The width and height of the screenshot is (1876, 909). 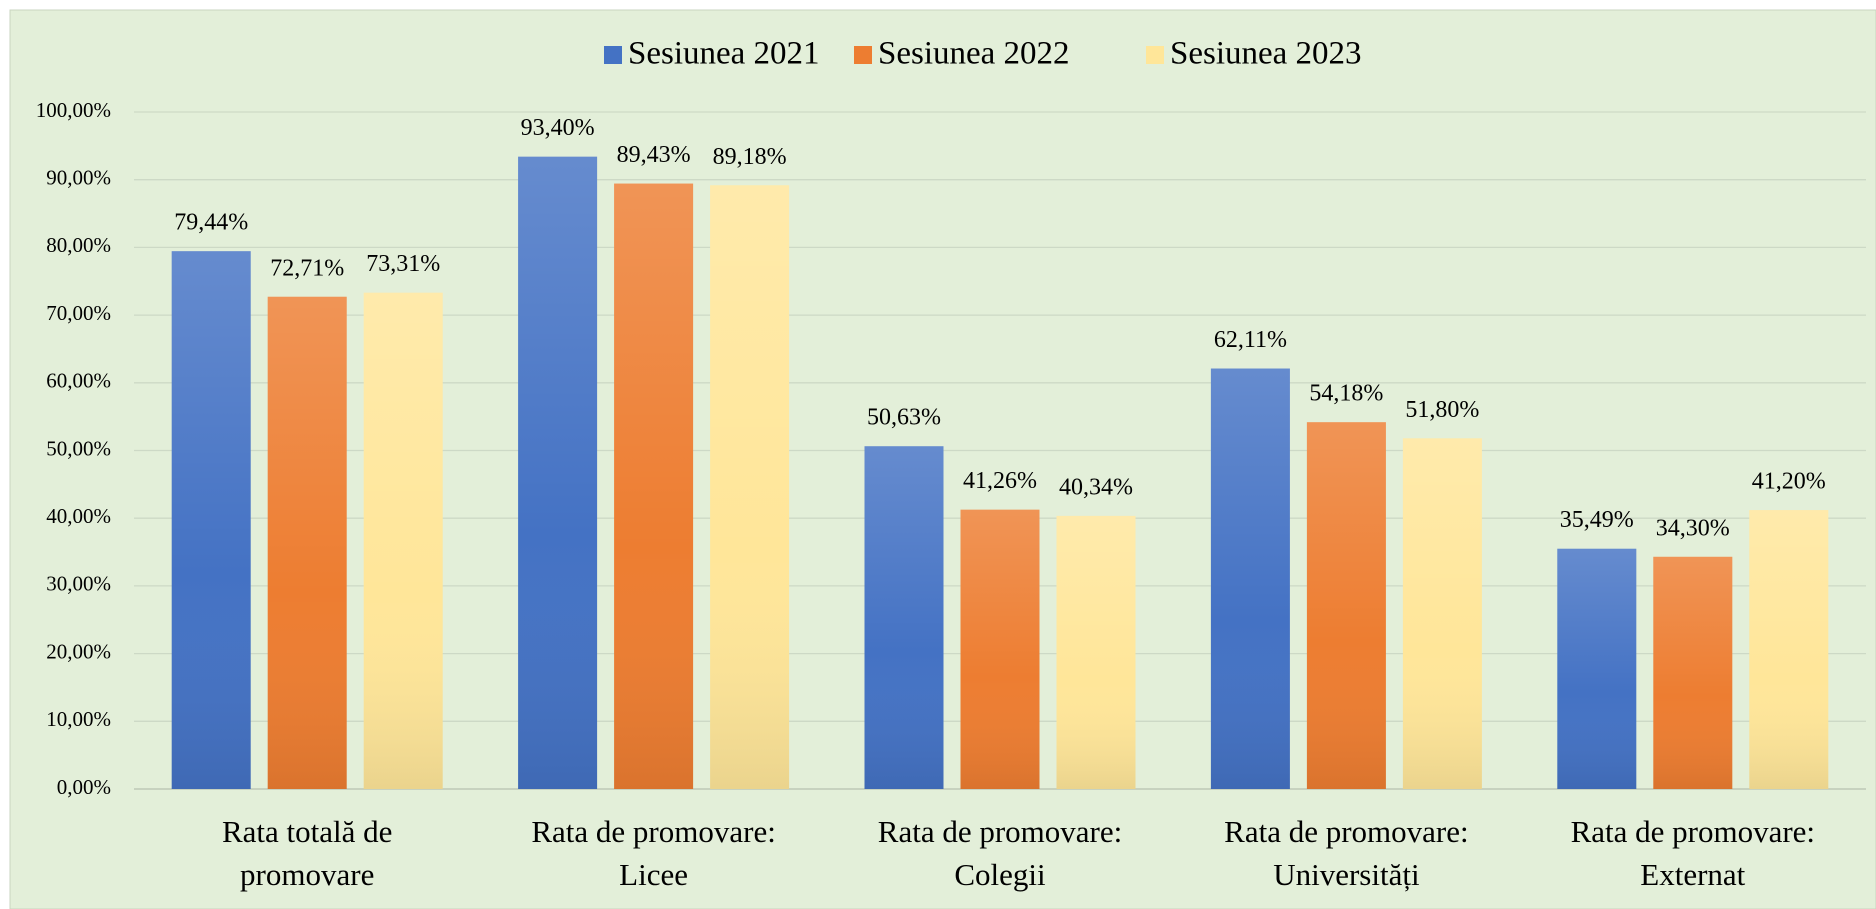 I want to click on data-label: 62,11%, so click(x=1250, y=340).